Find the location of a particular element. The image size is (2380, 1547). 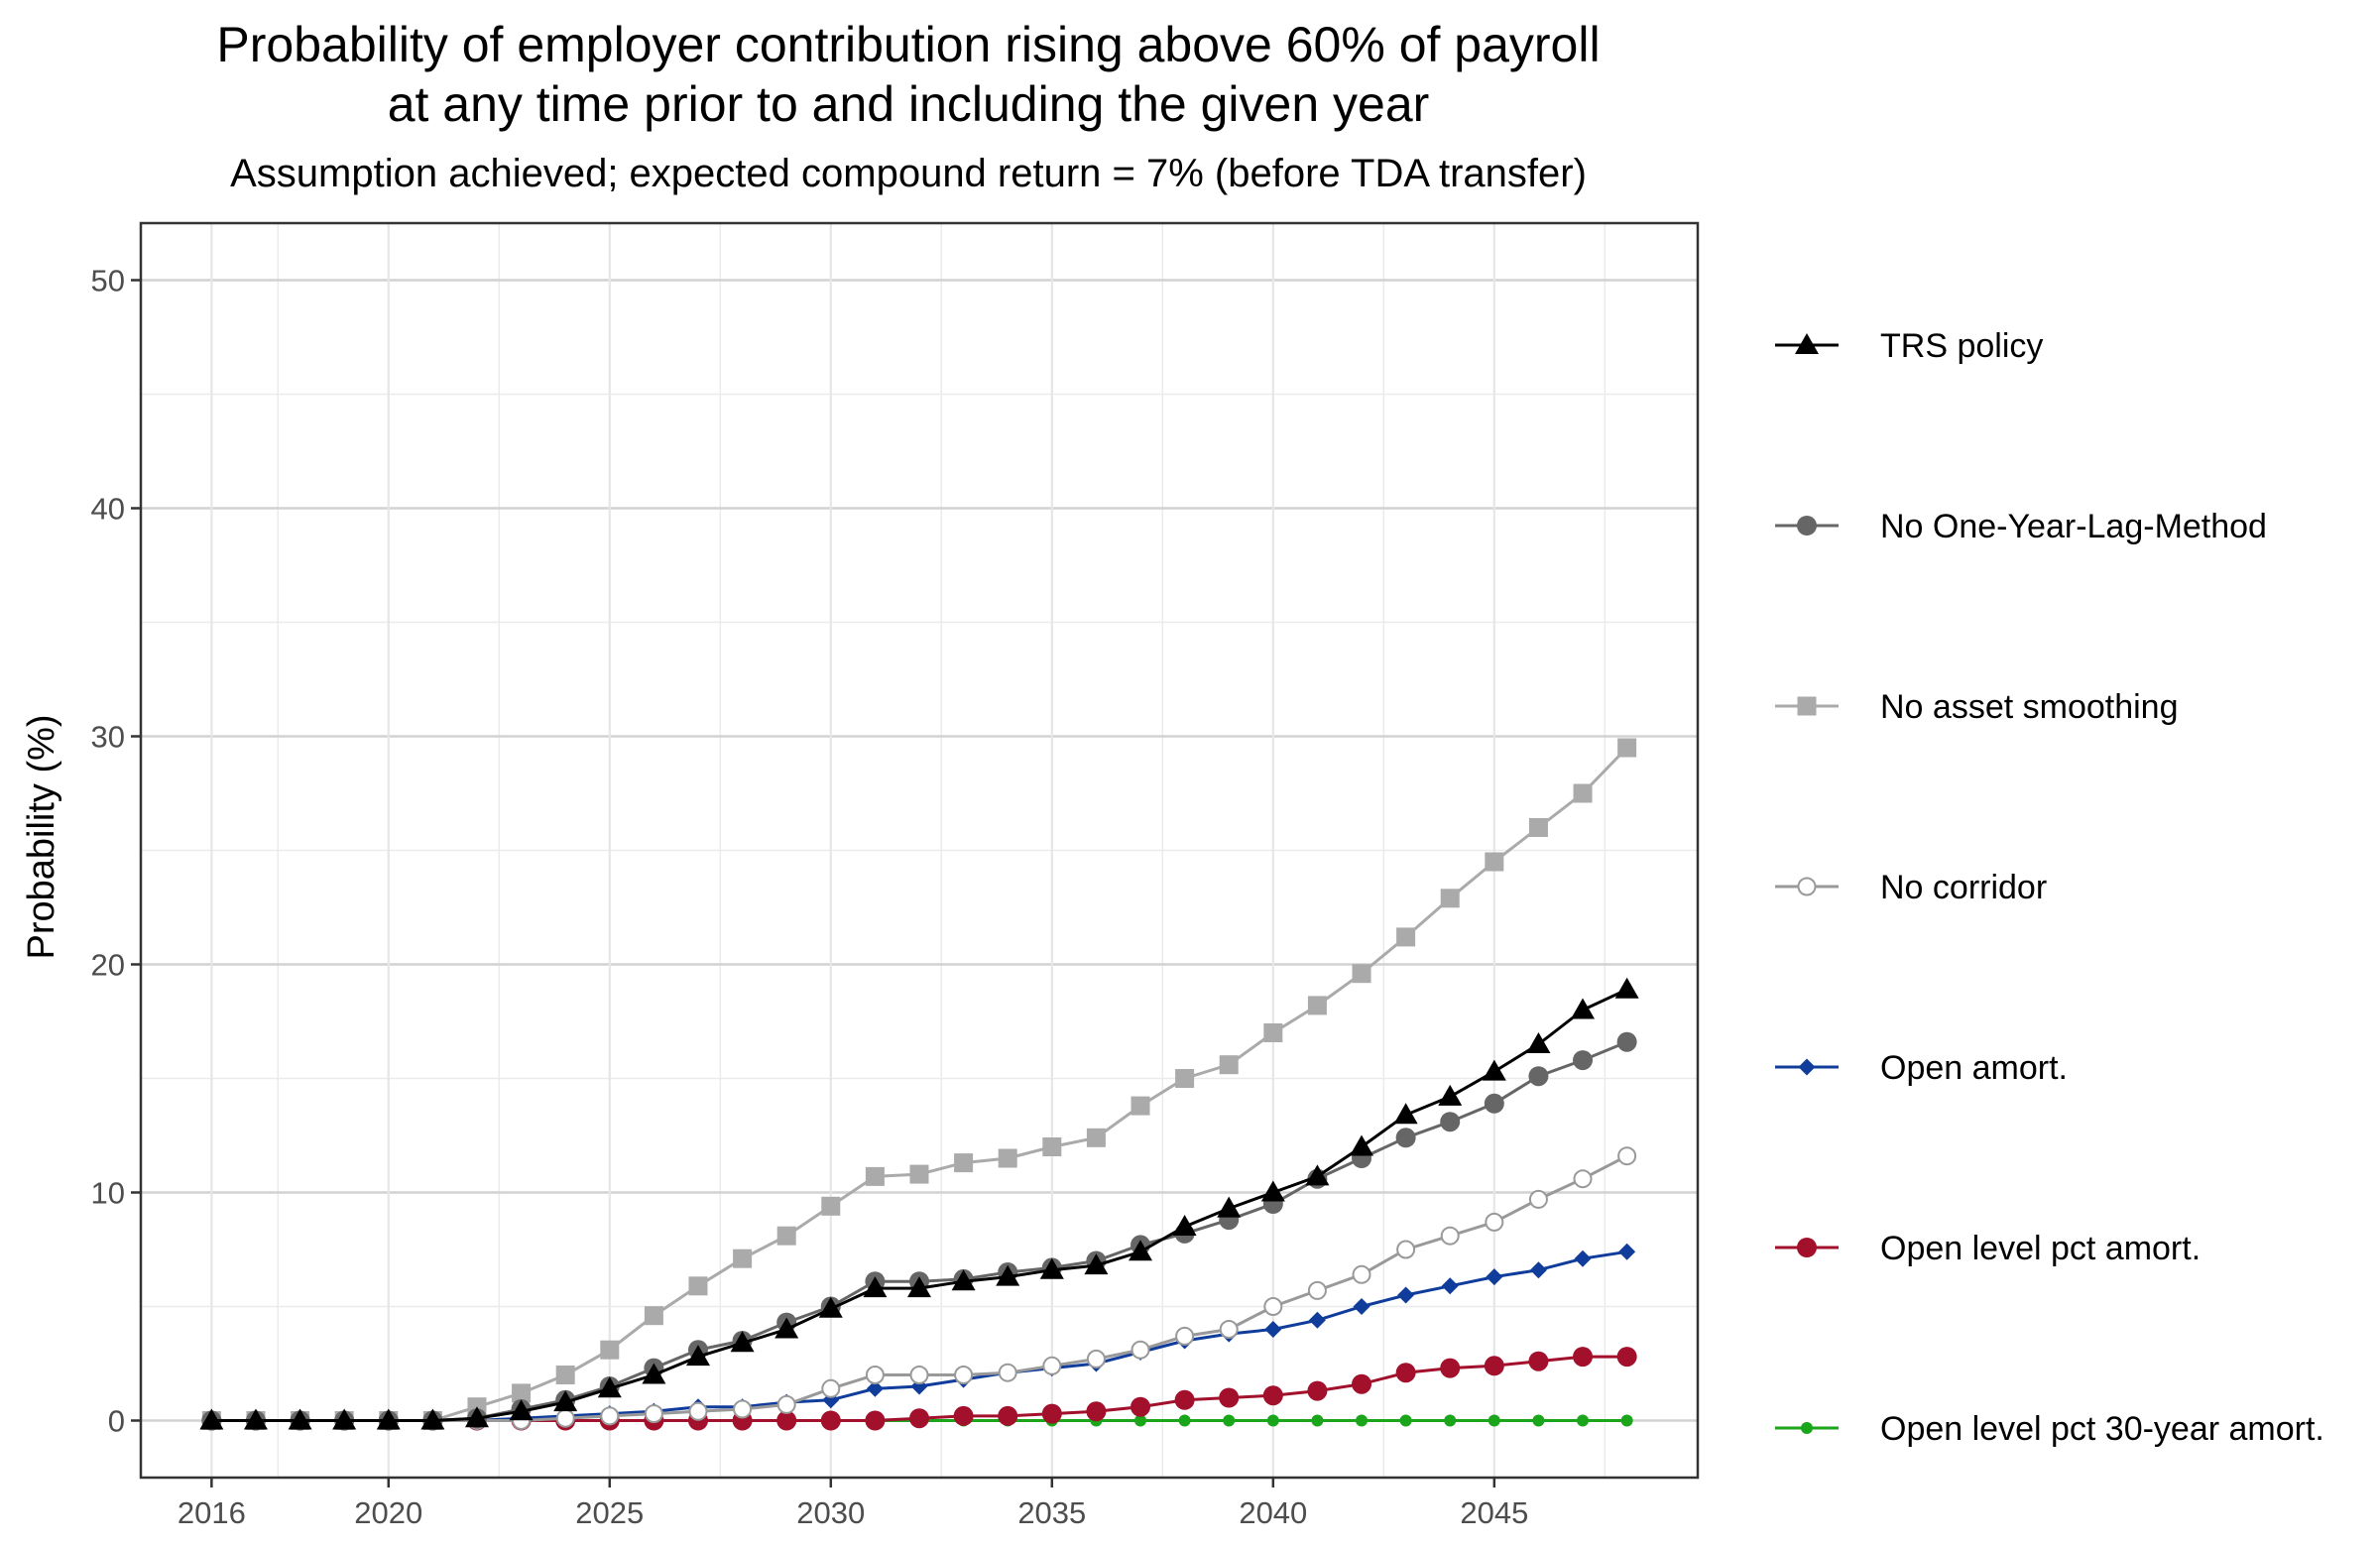

legend-item: No asset smoothing is located at coordinates (1977, 707).